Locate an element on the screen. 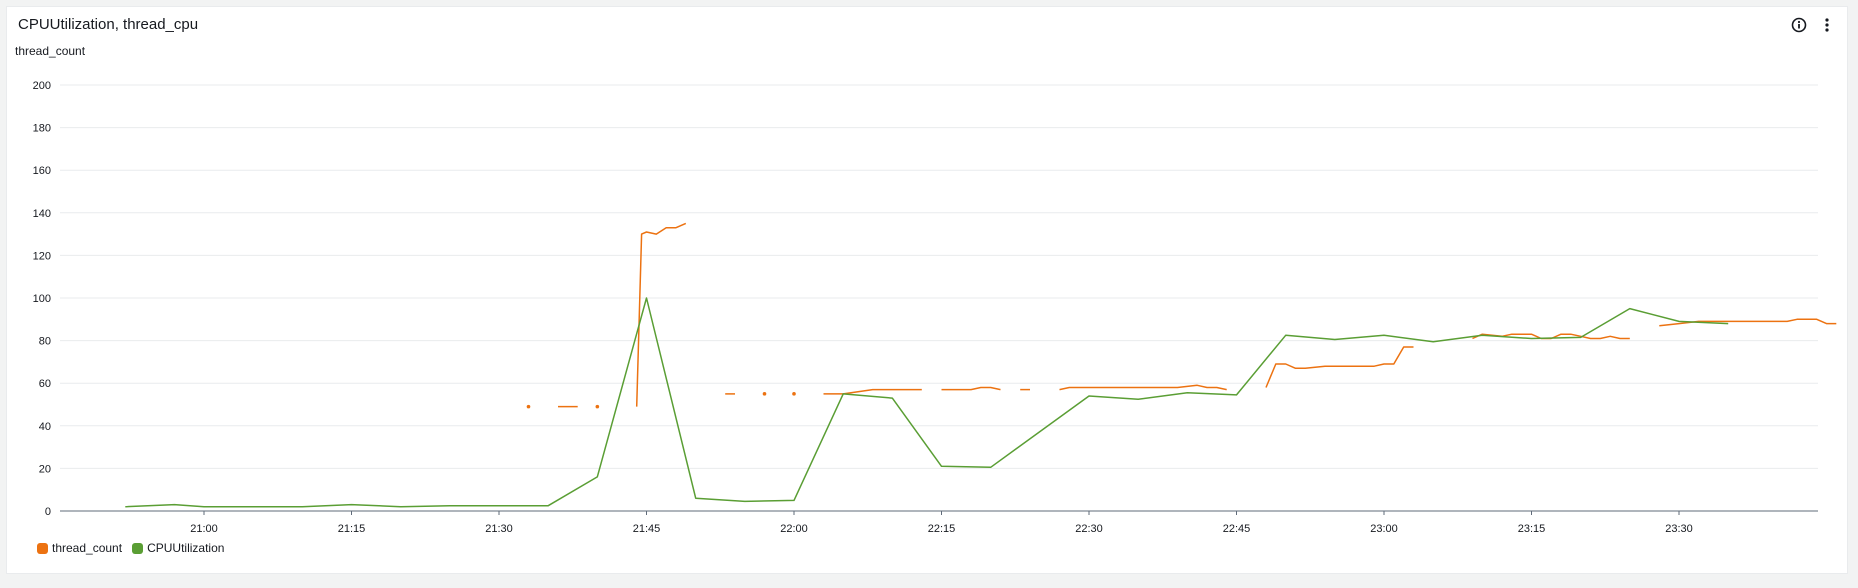 Image resolution: width=1858 pixels, height=588 pixels. y-tick-label: 180 is located at coordinates (42, 129).